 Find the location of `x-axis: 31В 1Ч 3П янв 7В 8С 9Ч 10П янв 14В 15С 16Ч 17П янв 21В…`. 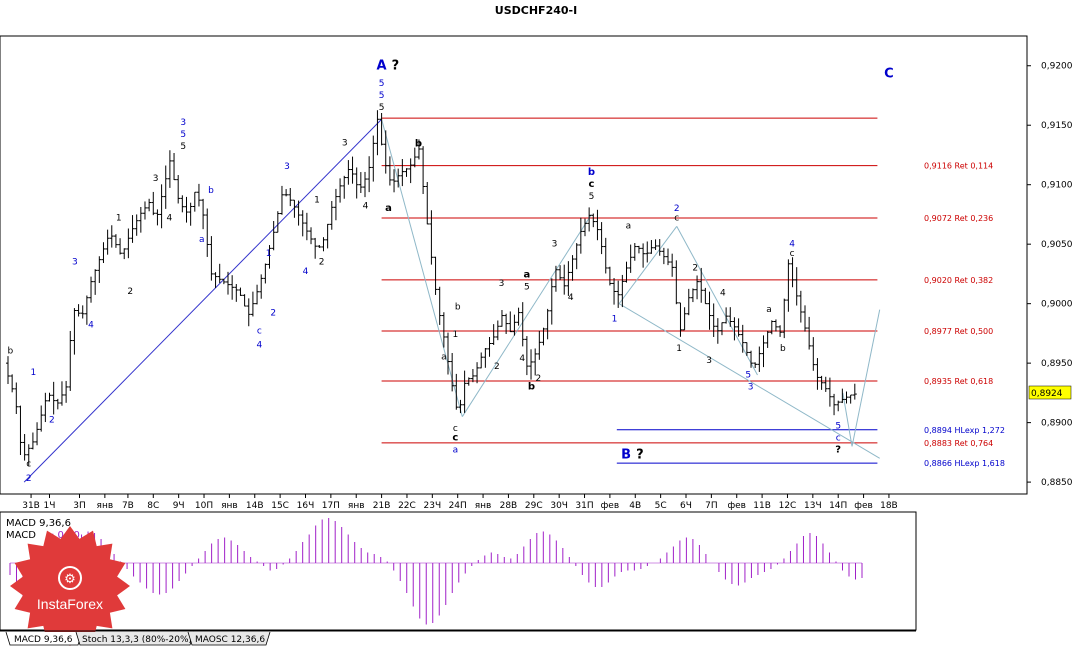

x-axis: 31В 1Ч 3П янв 7В 8С 9Ч 10П янв 14В 15С 16Ч 17П янв 21В… is located at coordinates (460, 502).